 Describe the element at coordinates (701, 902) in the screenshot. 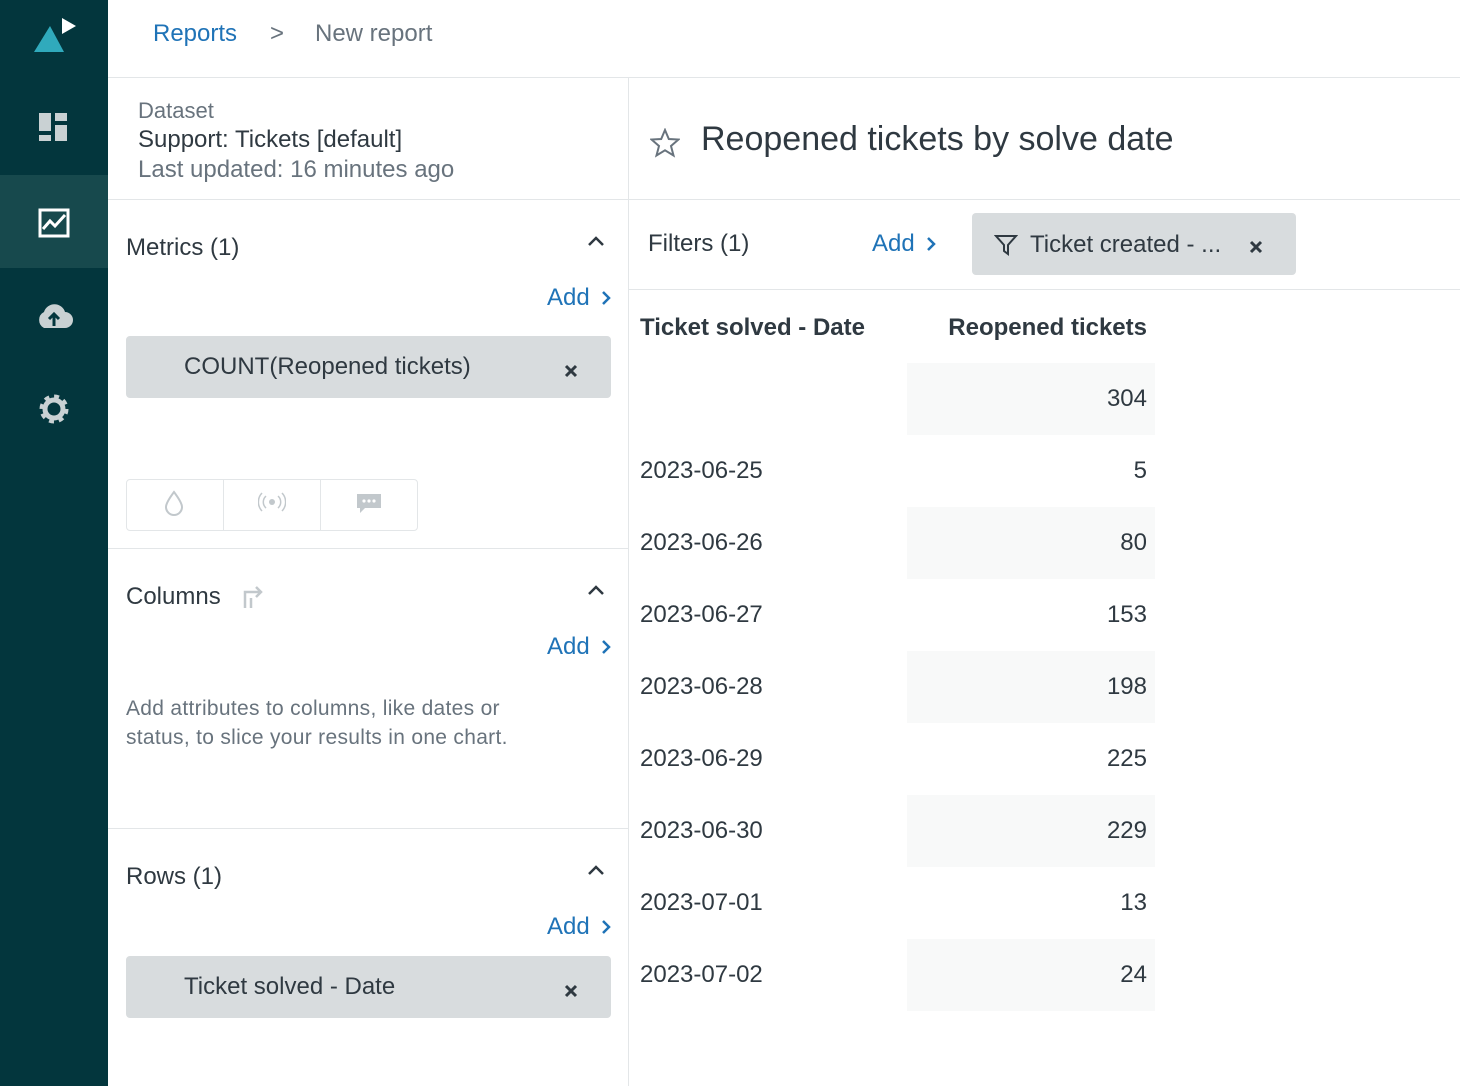

I see `date-cell: 2023-07-01` at that location.